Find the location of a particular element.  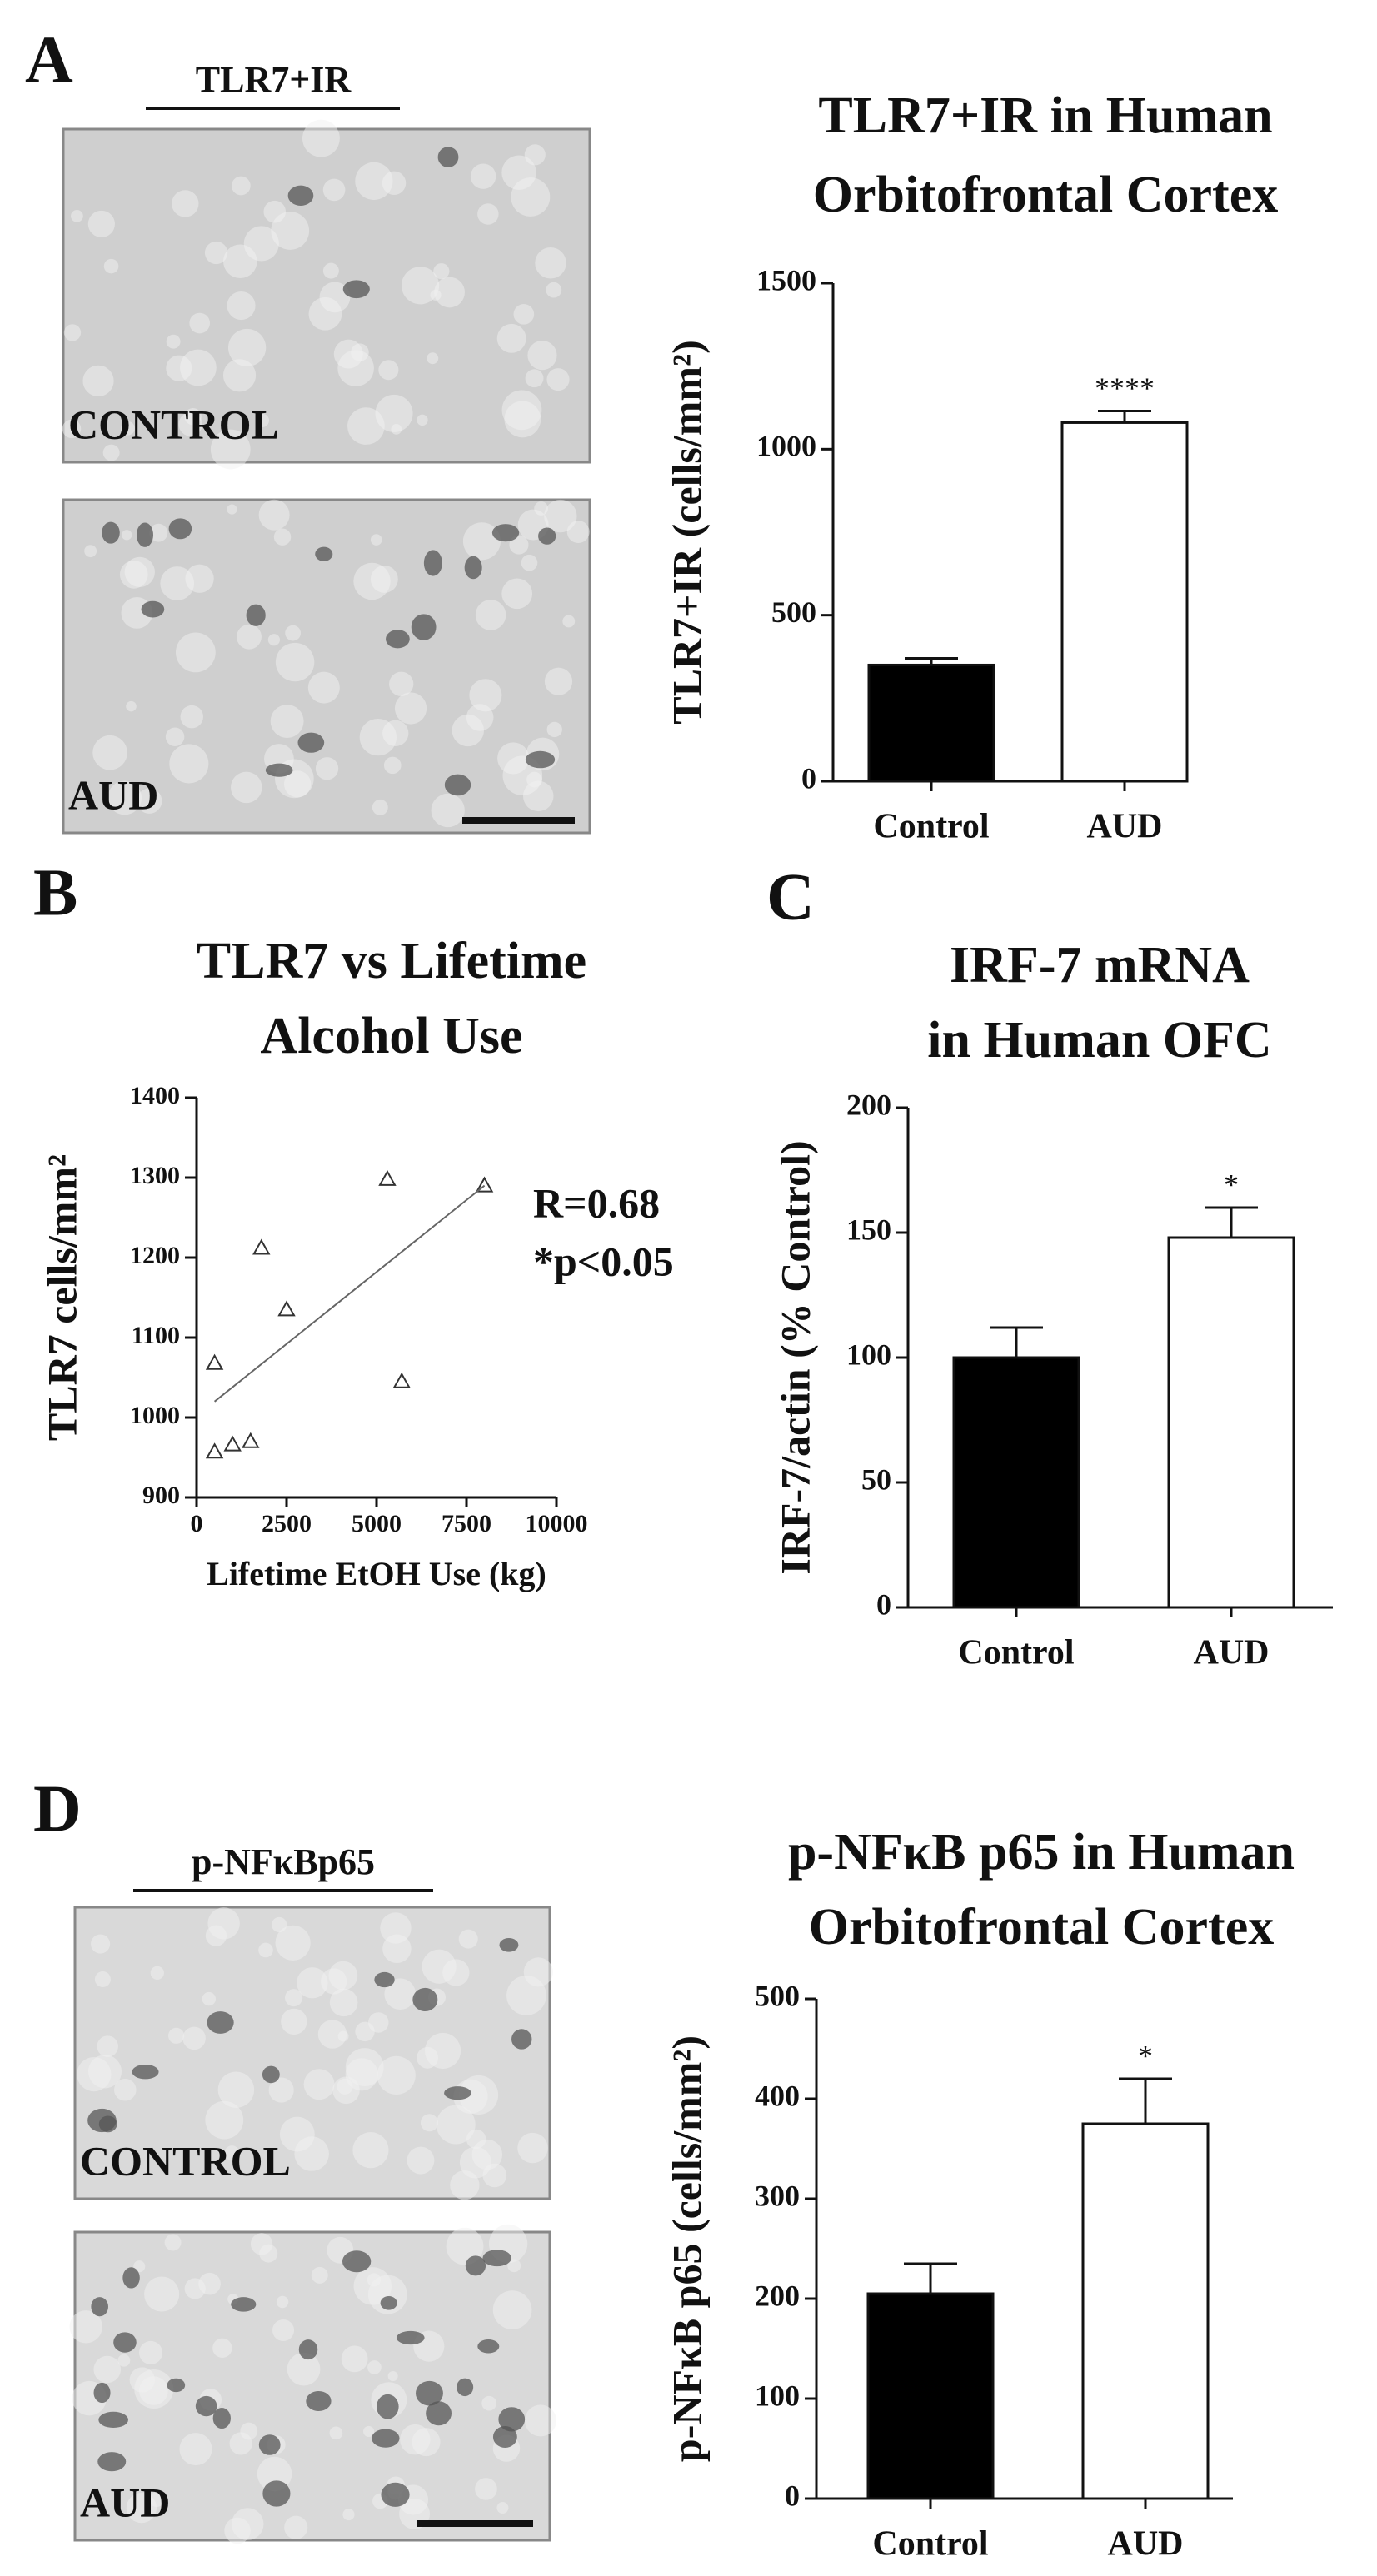

x-axis-label: Lifetime EtOH Use (kg) is located at coordinates (376, 1573).